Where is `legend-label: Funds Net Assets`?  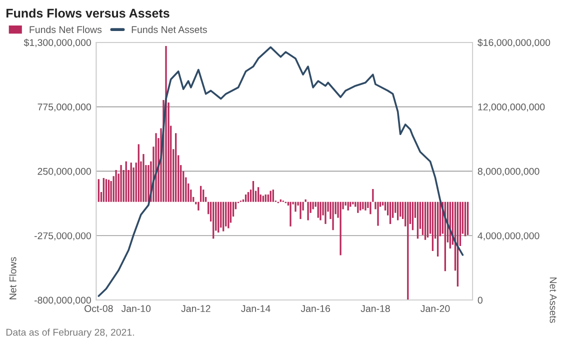 legend-label: Funds Net Assets is located at coordinates (169, 30).